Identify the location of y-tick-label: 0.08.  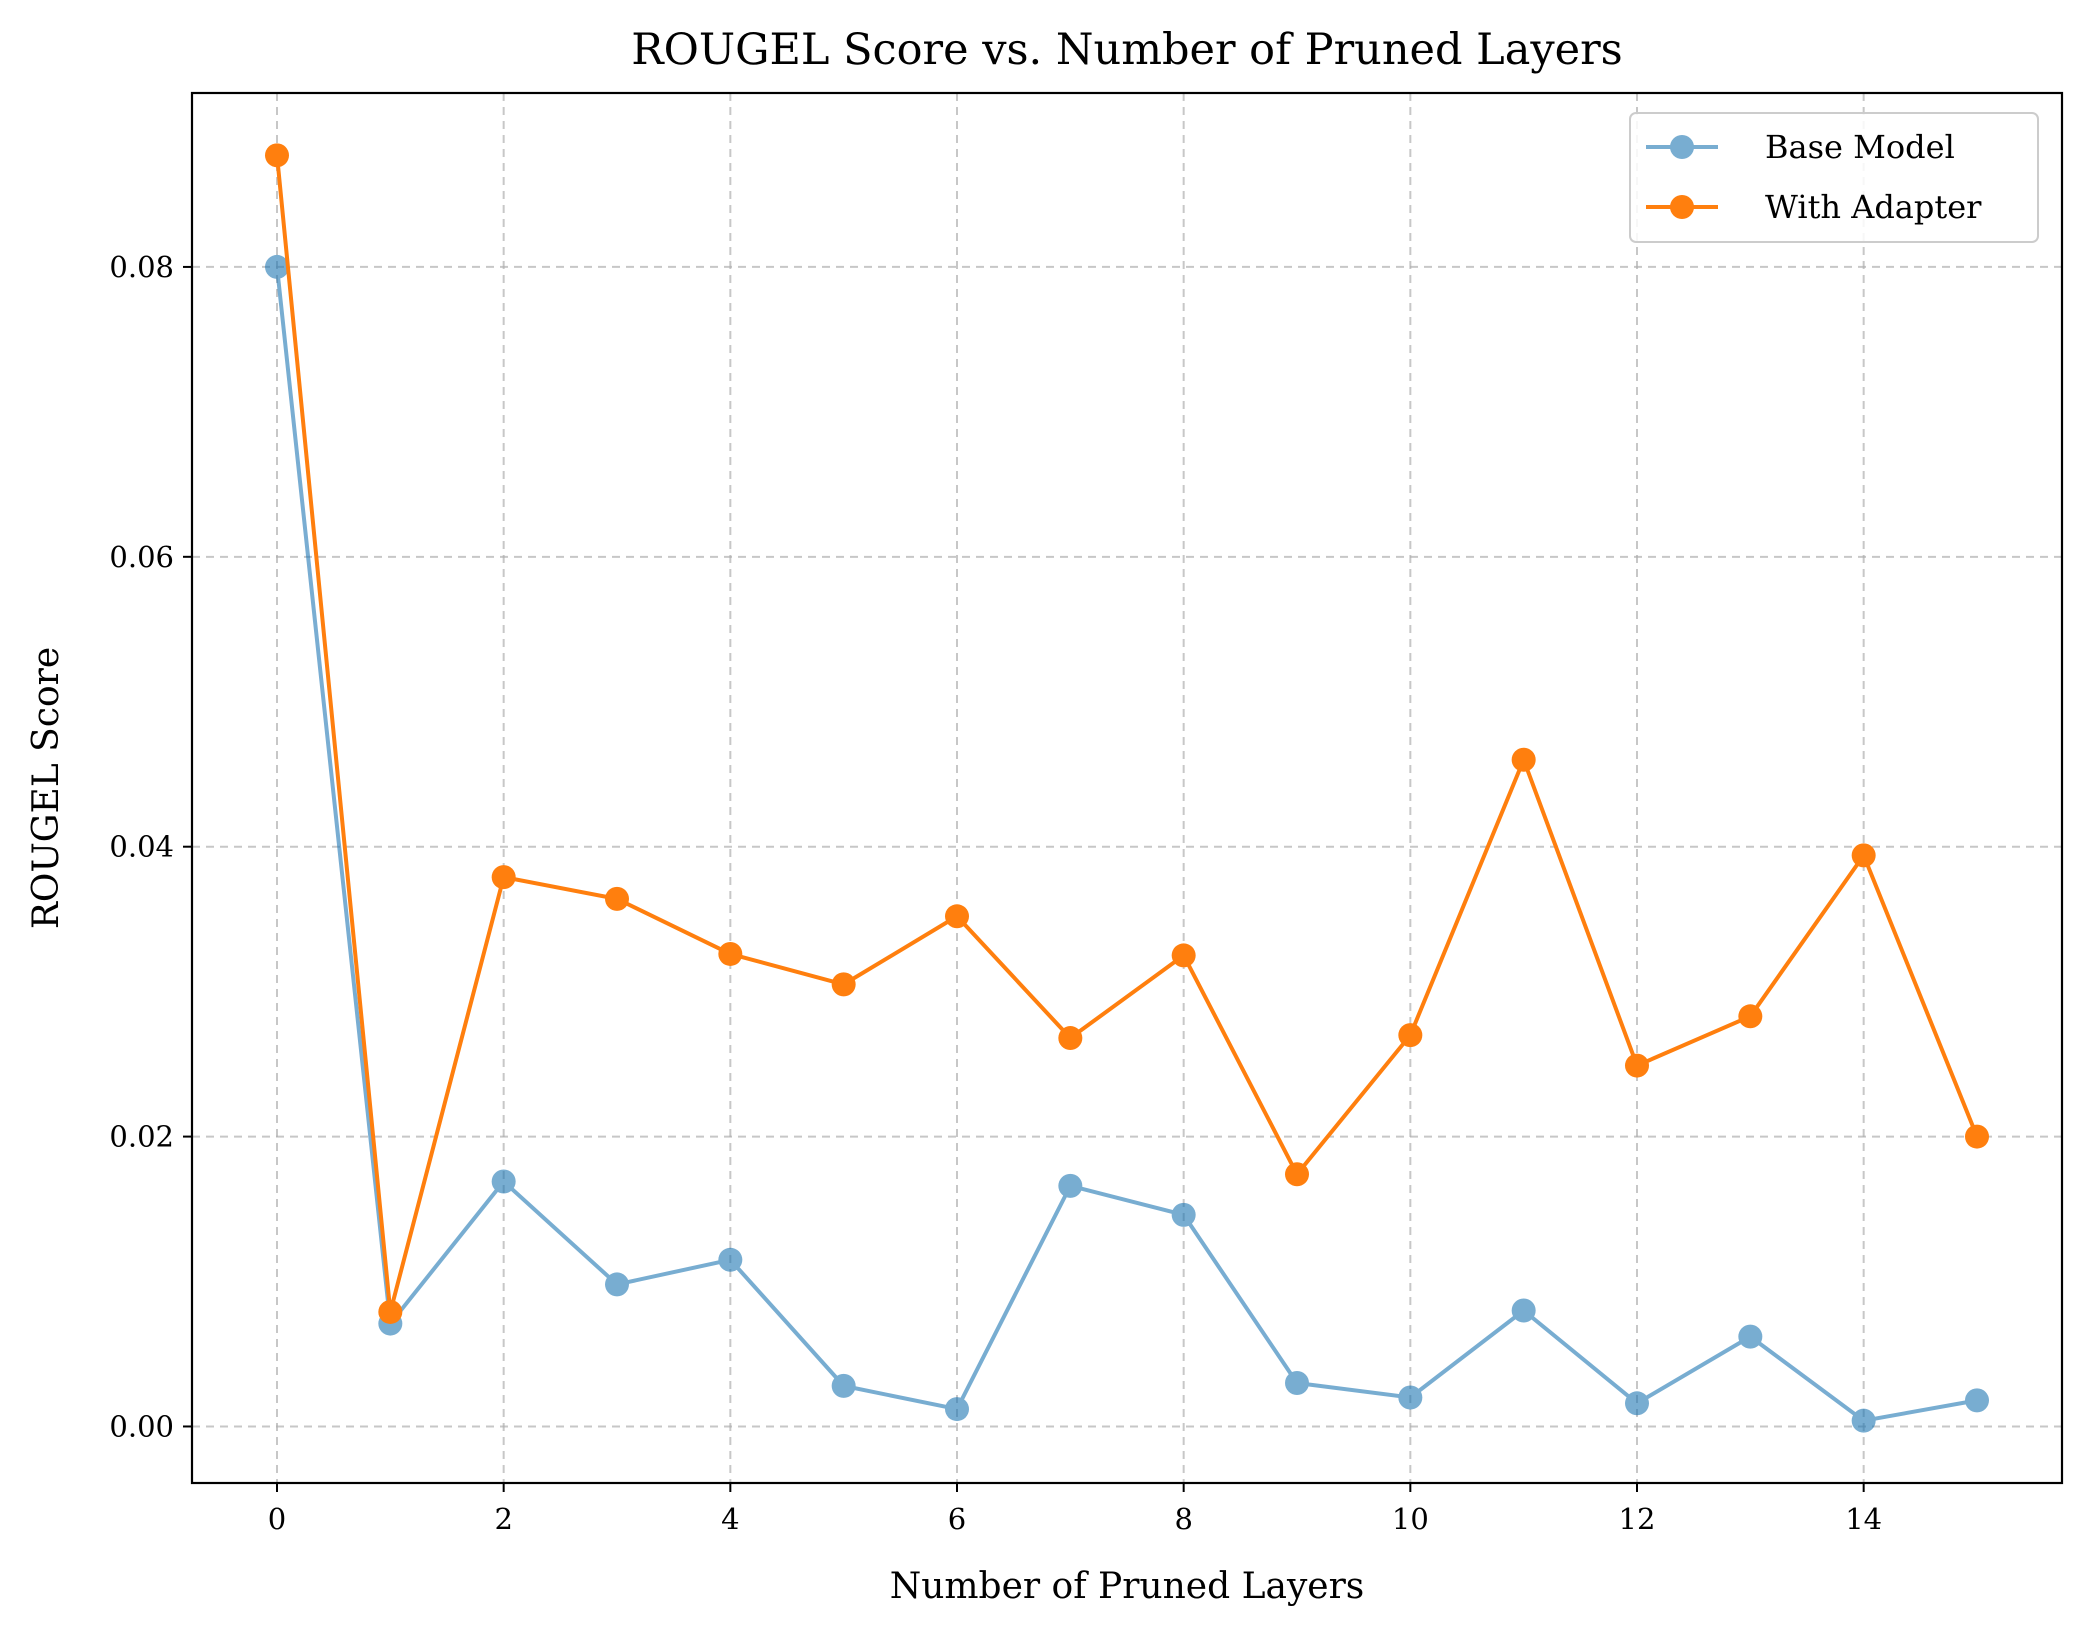
(141, 267).